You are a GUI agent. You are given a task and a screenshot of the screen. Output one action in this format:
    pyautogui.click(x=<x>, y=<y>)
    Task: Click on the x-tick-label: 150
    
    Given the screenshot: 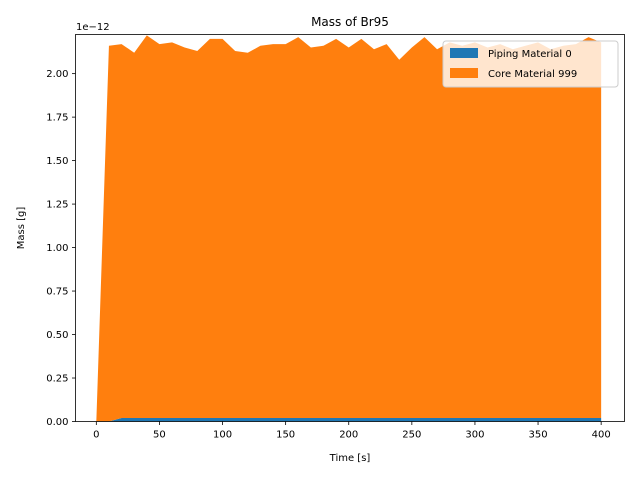 What is the action you would take?
    pyautogui.click(x=285, y=435)
    